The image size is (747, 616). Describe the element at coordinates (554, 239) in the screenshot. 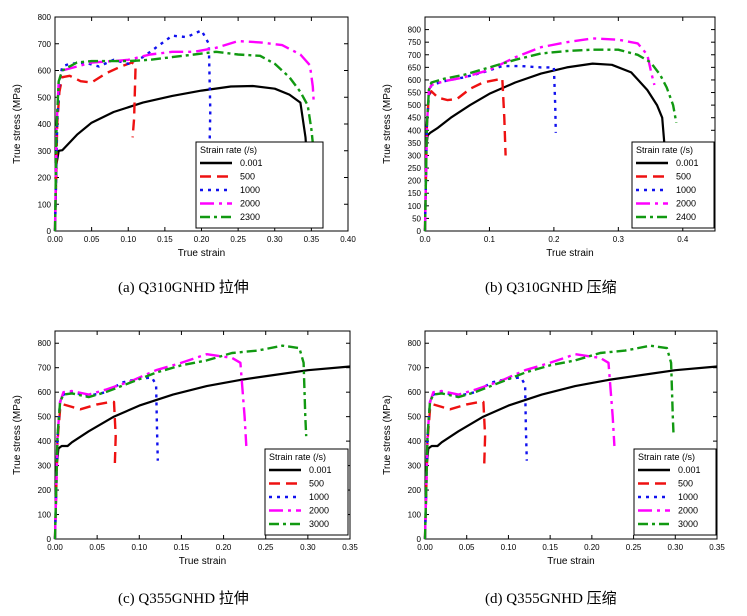

I see `chart-b-xtick-label: 0.2` at that location.